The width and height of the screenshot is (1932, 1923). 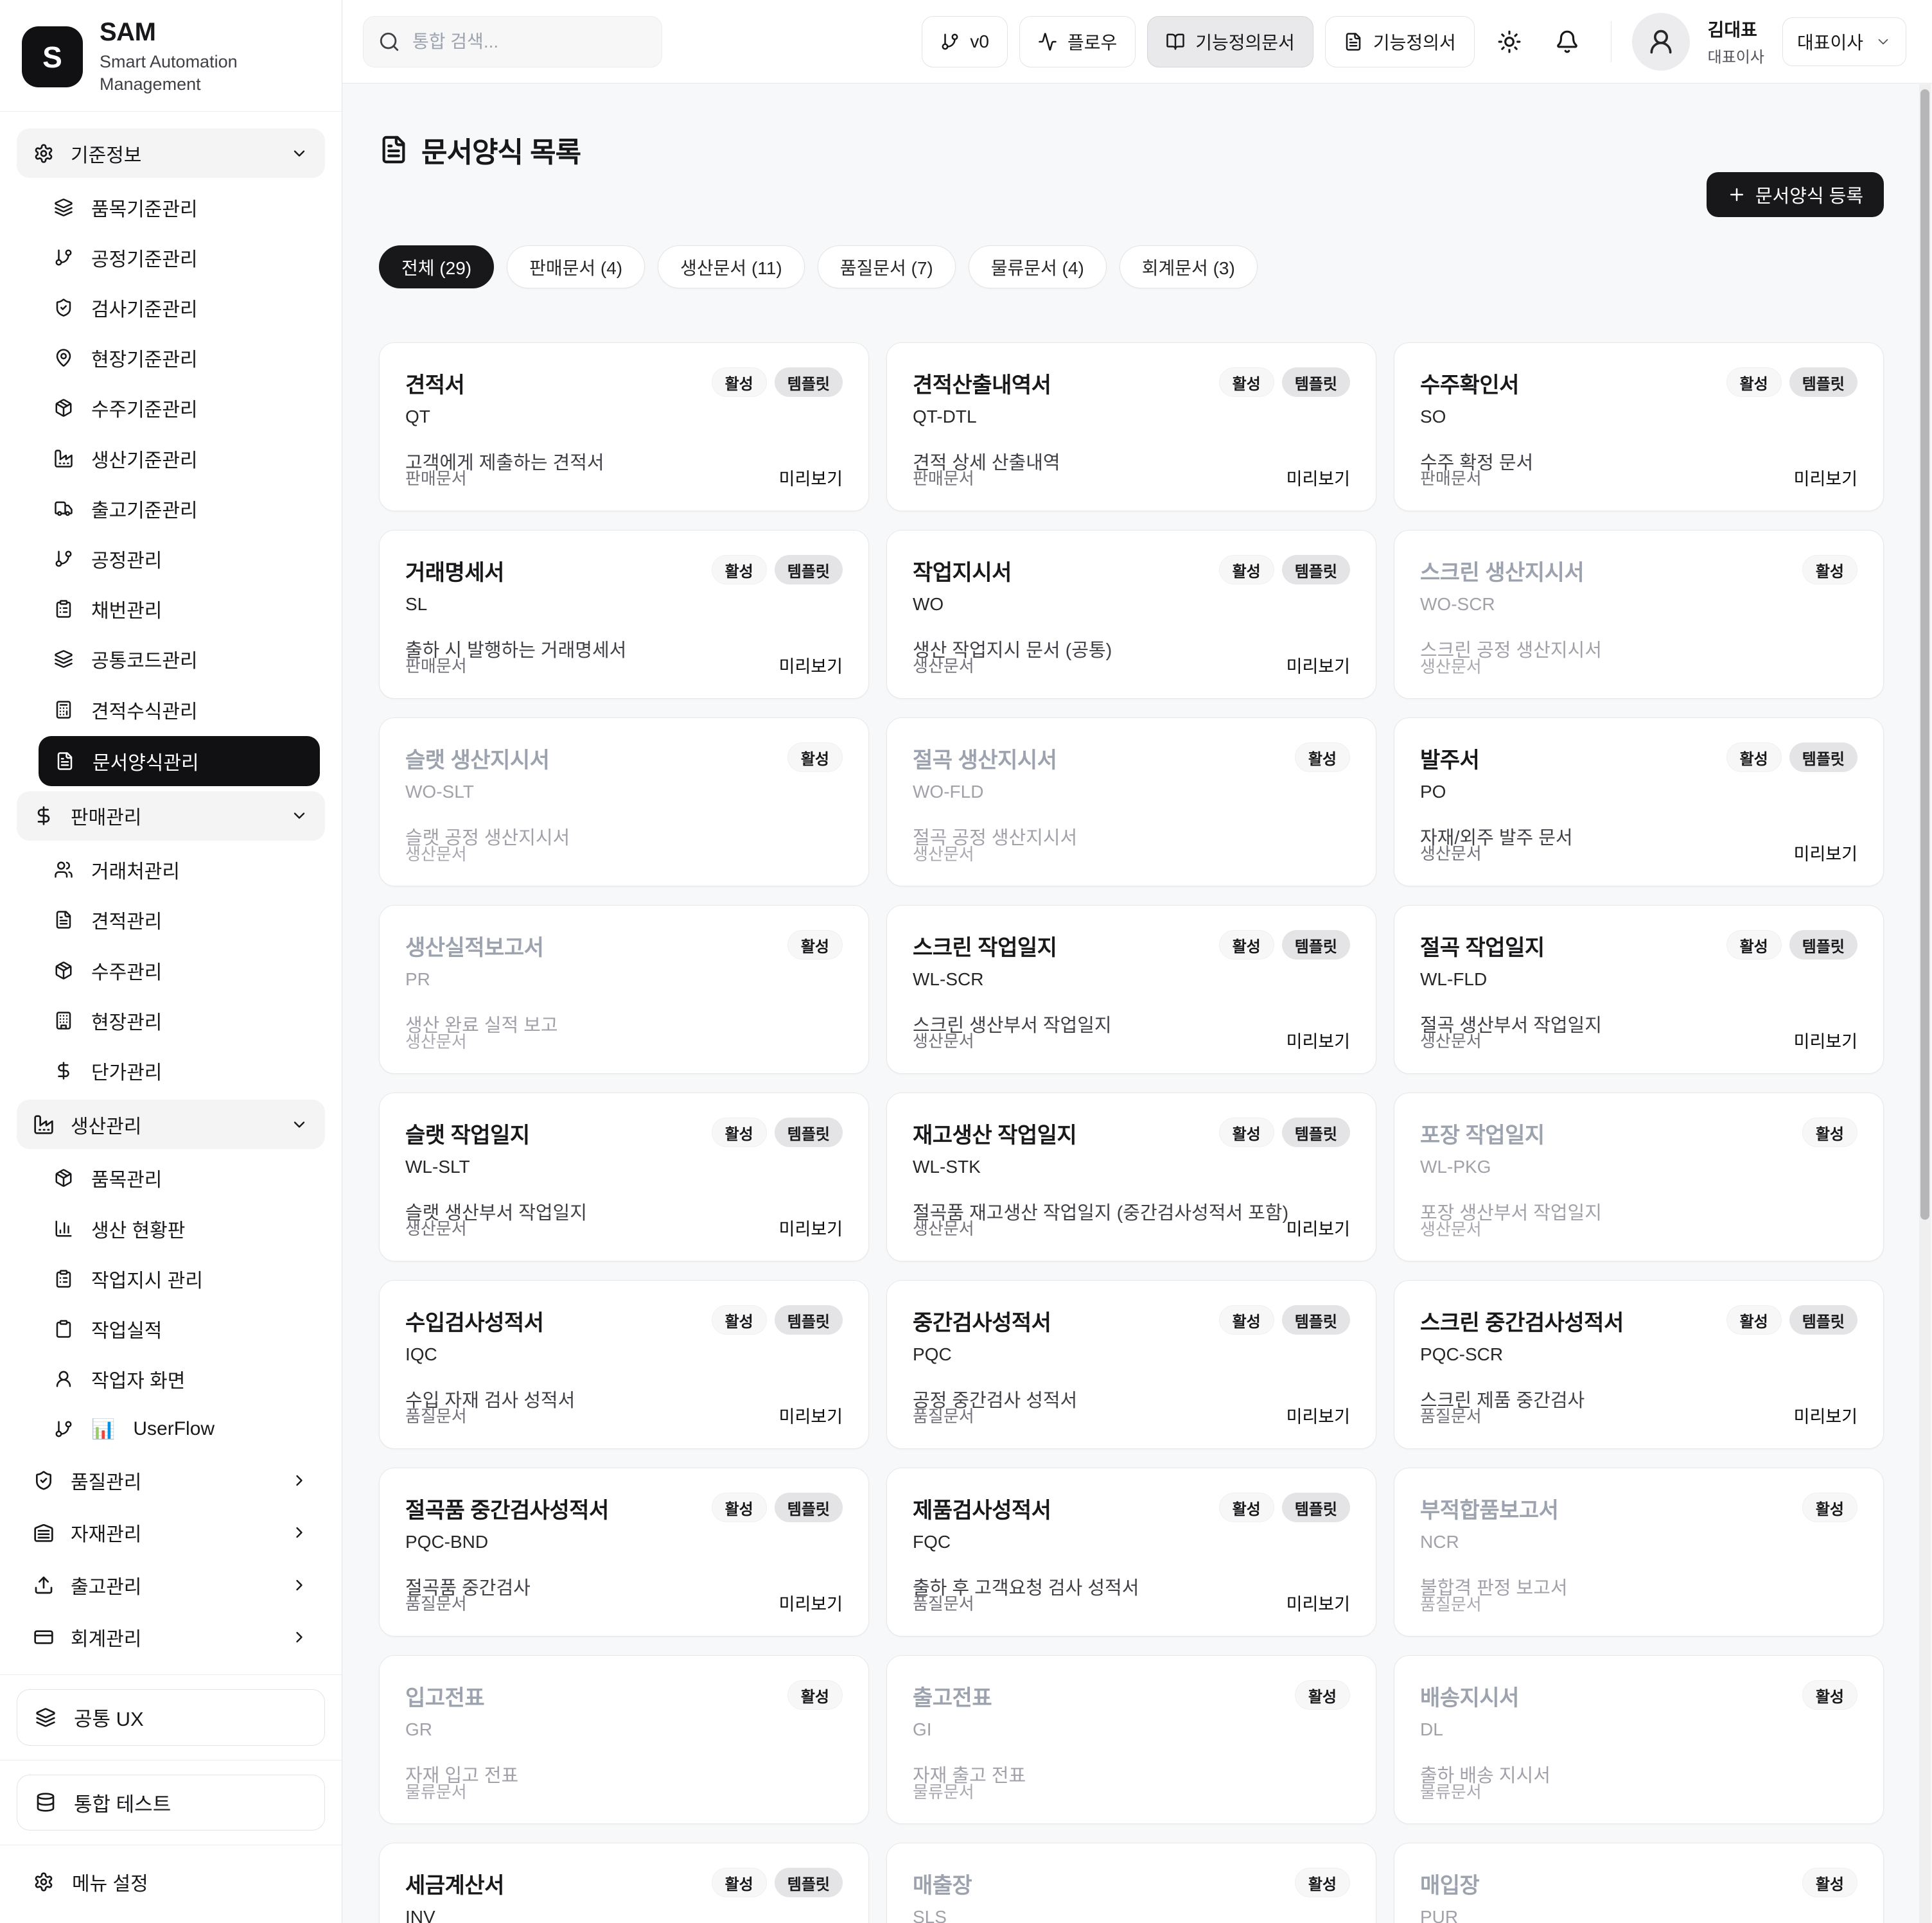 What do you see at coordinates (171, 559) in the screenshot?
I see `sidebar-item-process-mgmt: 공정관리` at bounding box center [171, 559].